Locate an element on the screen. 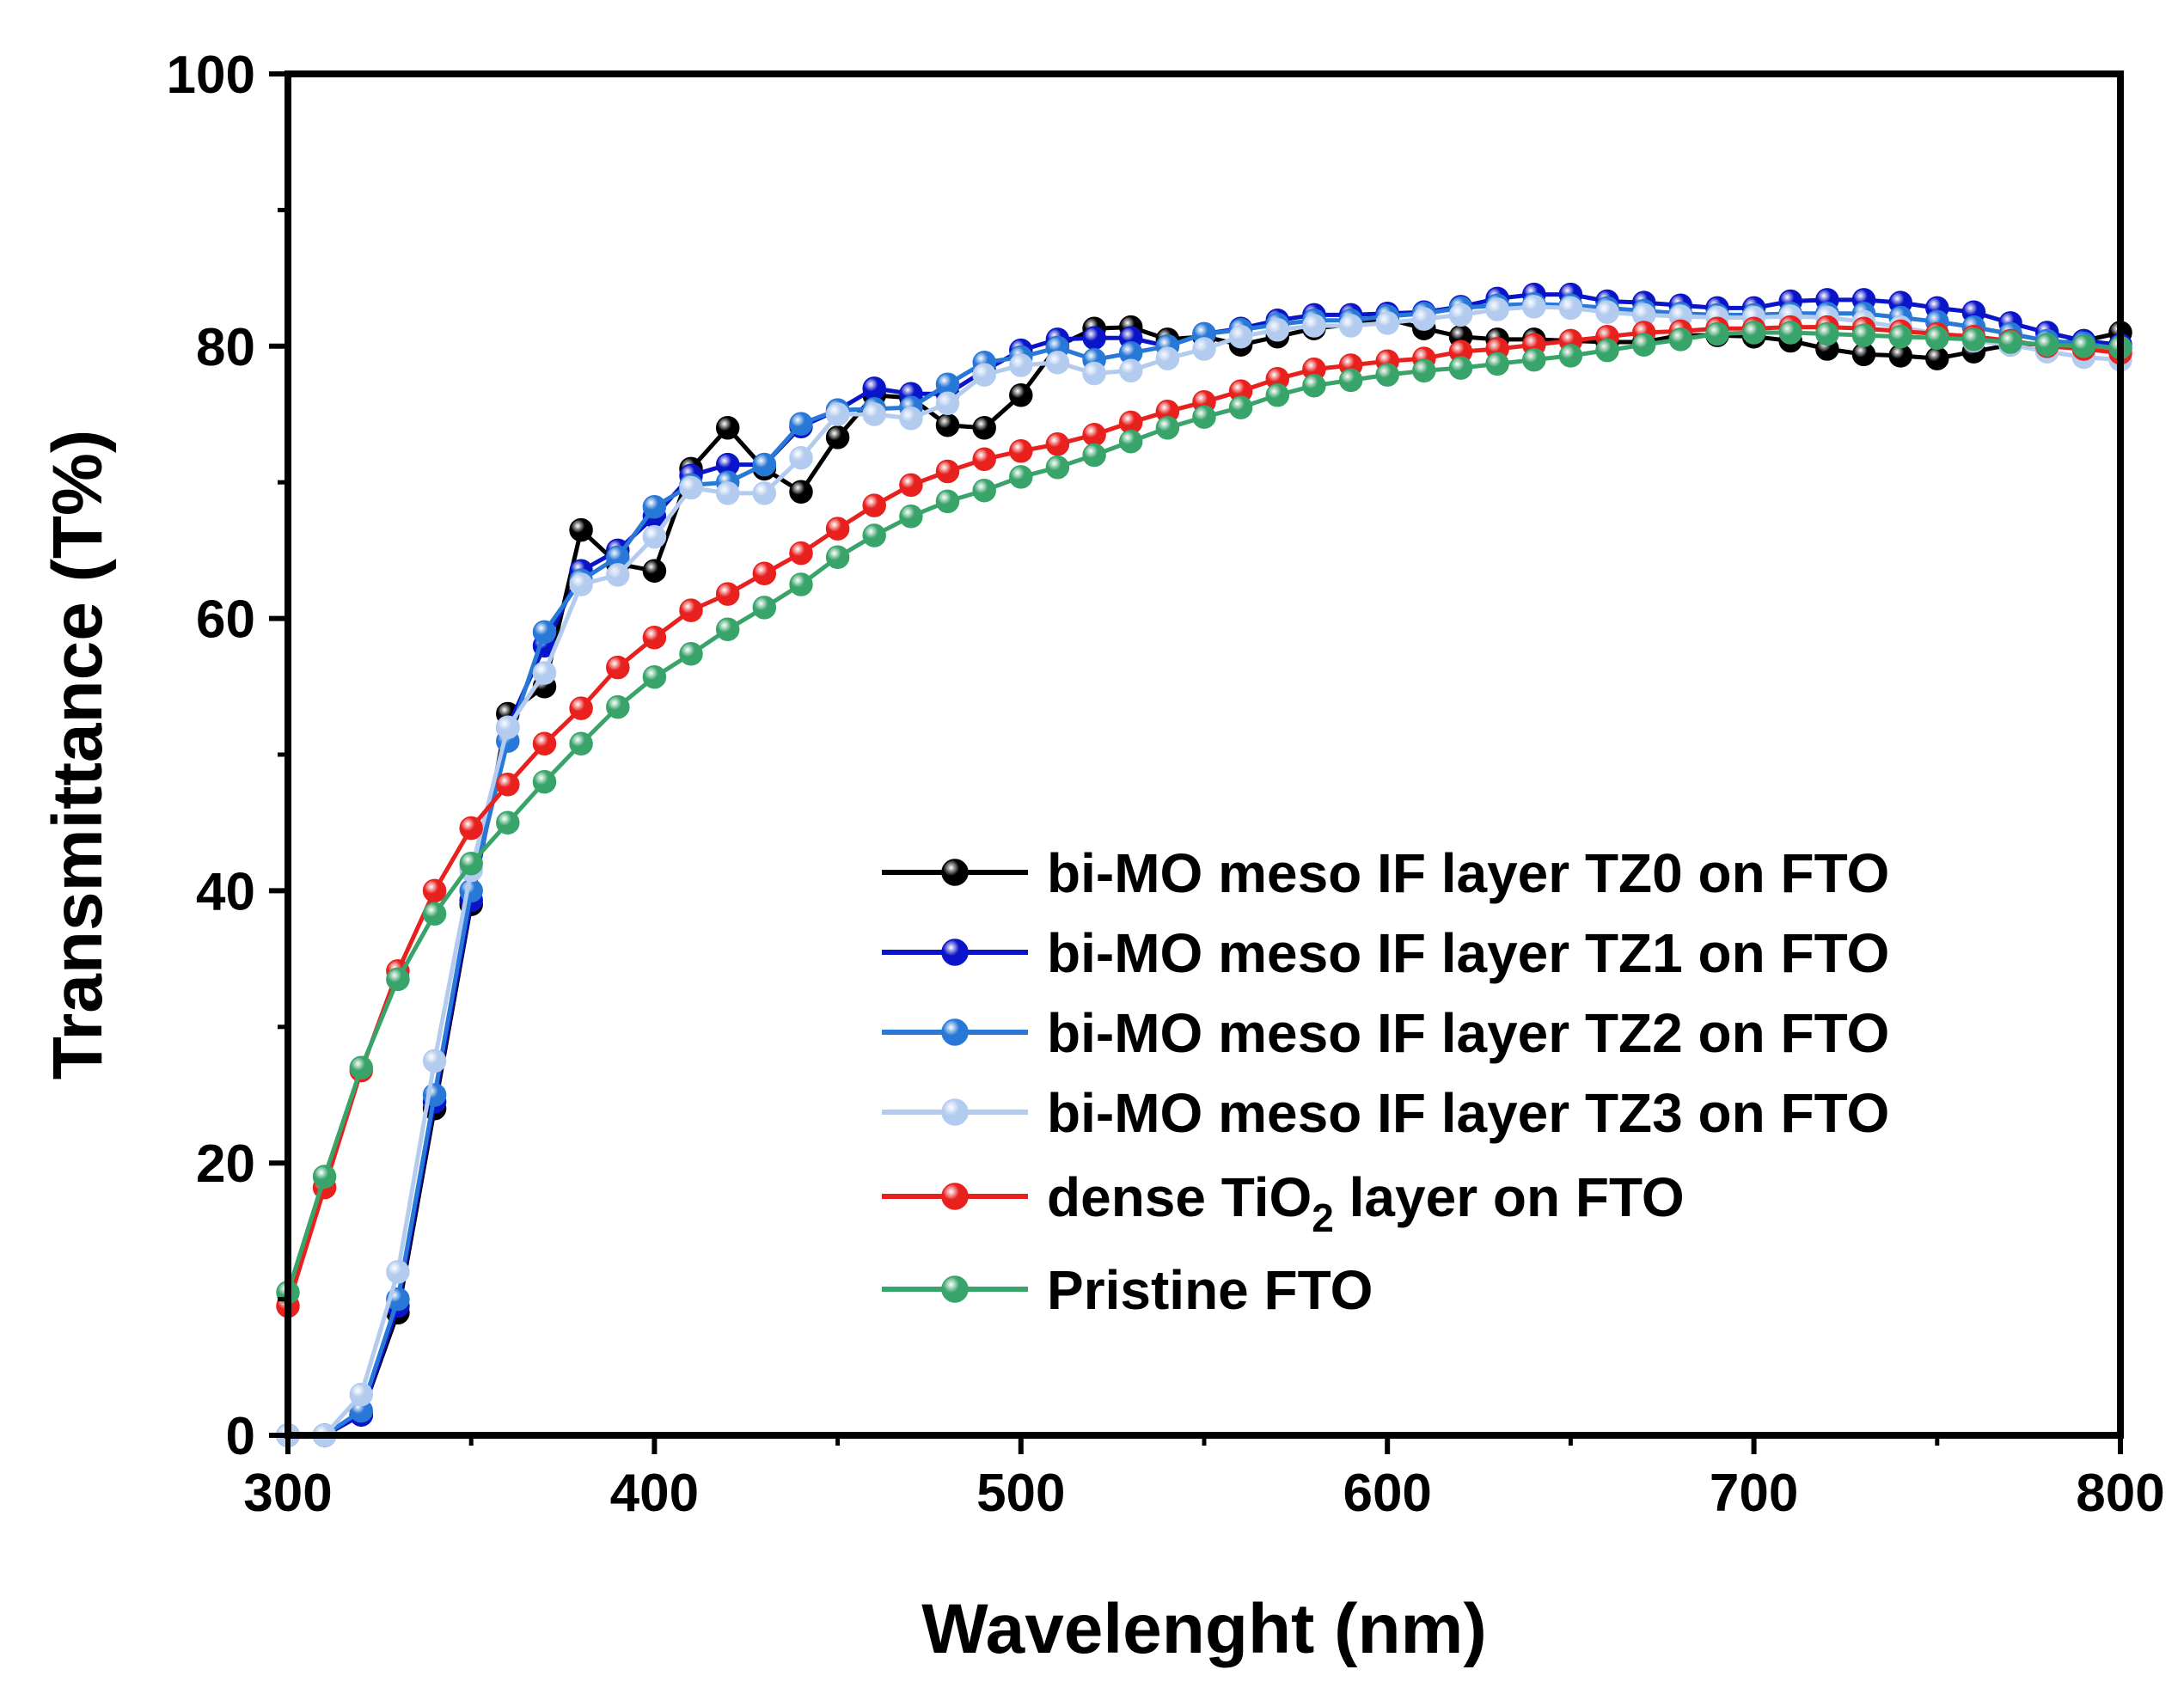  legend-label: bi-MO meso IF layer TZ0 on FTO is located at coordinates (1468, 873).